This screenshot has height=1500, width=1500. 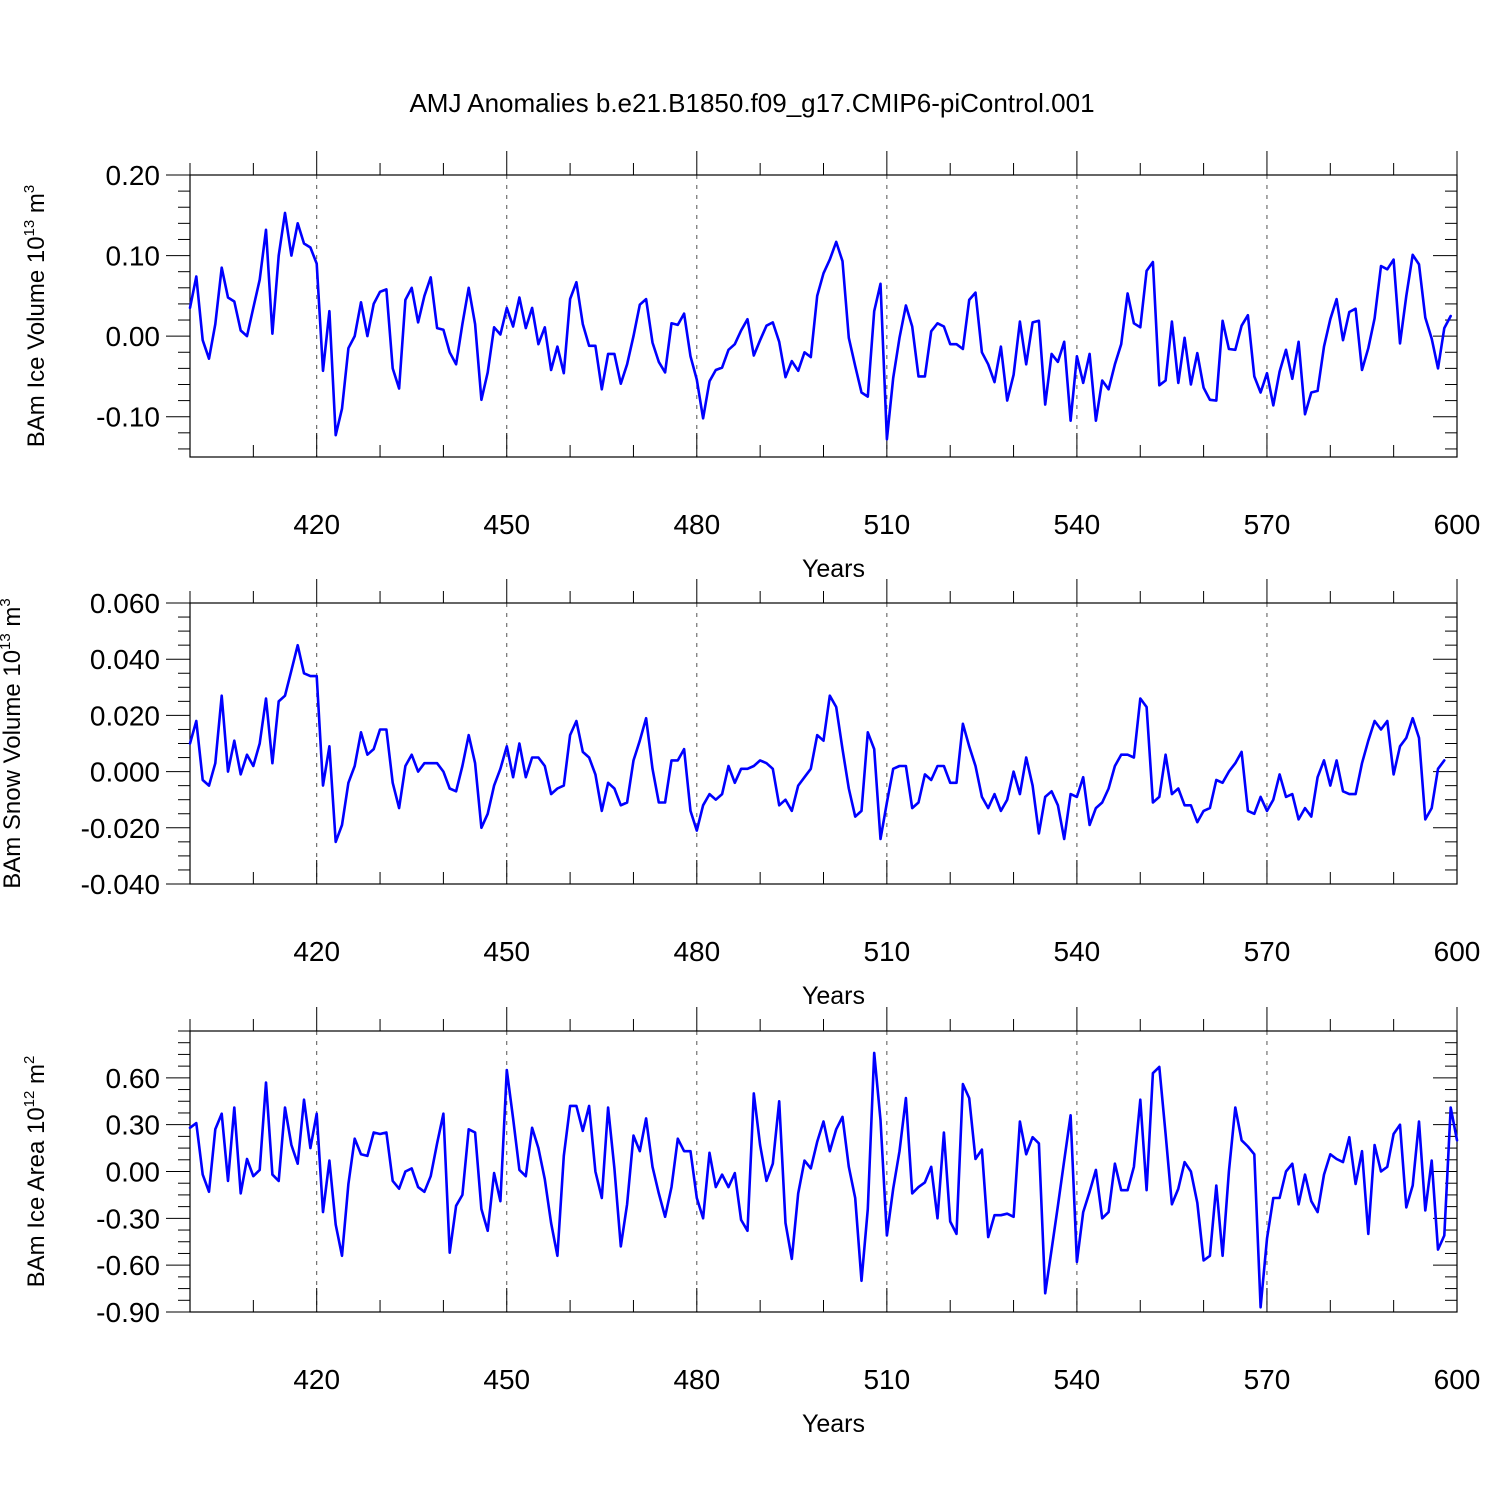 I want to click on y-axis-title: BAm Ice Area 1012 m2, so click(x=35, y=1172).